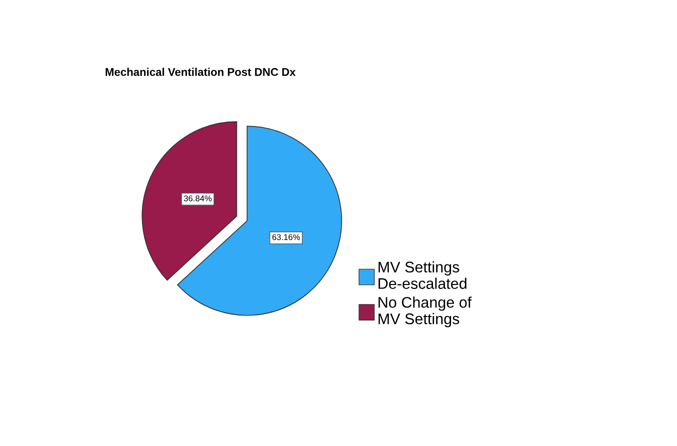 This screenshot has width=677, height=446. What do you see at coordinates (198, 198) in the screenshot?
I see `data-label: 36.84%` at bounding box center [198, 198].